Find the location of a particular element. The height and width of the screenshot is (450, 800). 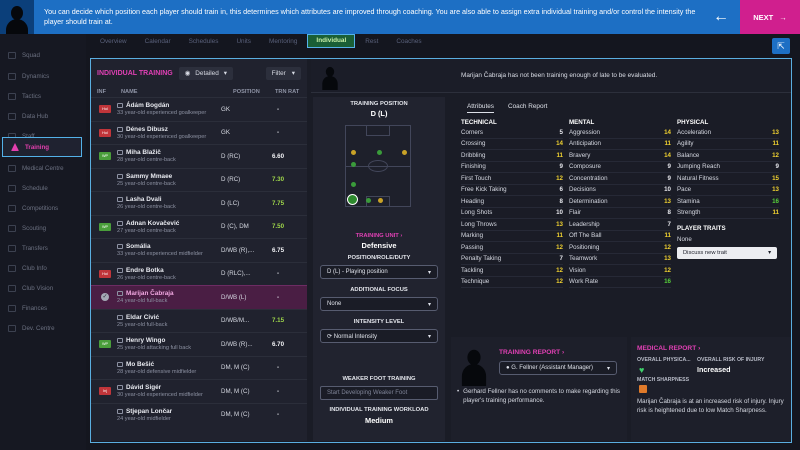

sidebar-item-finances: Finances is located at coordinates (43, 308).